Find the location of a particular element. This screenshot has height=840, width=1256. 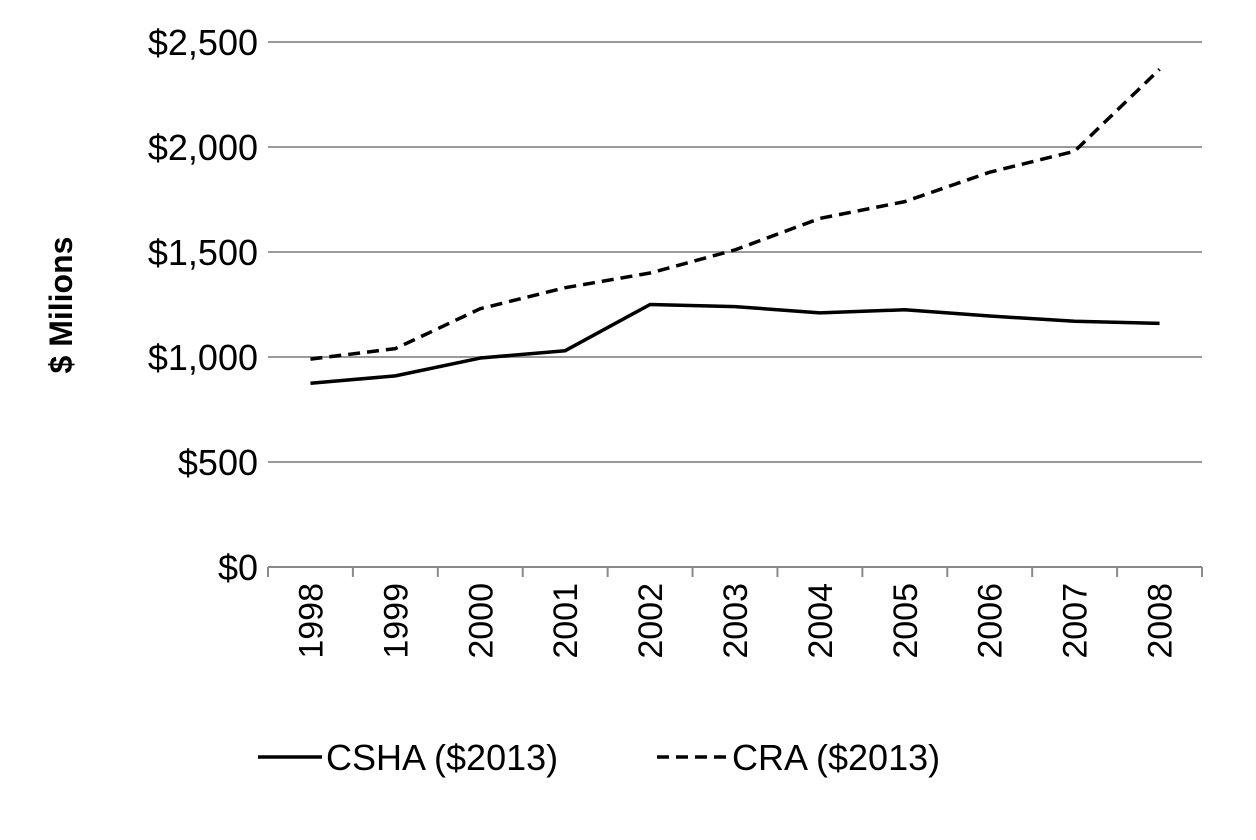

csha-series-line is located at coordinates (735, 343).